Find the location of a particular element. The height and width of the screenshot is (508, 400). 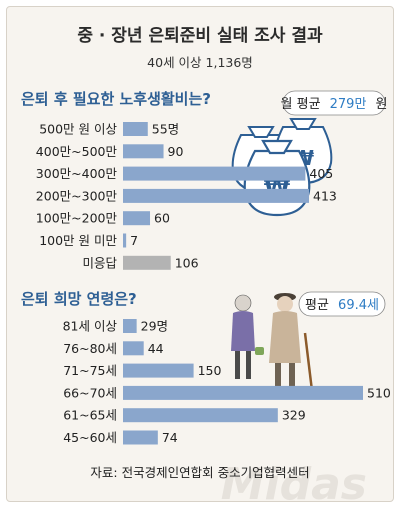

chart2-value-label: 510 is located at coordinates (379, 392).